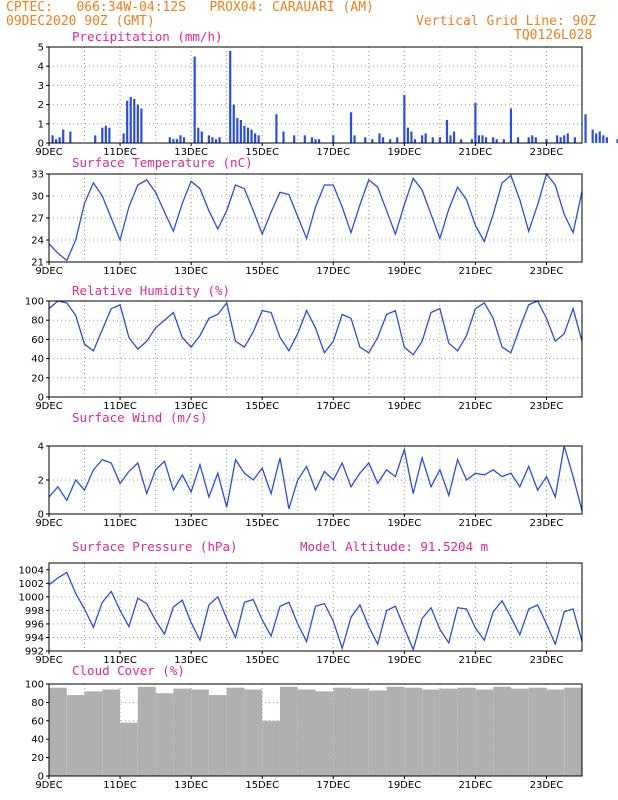 This screenshot has height=800, width=618. What do you see at coordinates (41, 48) in the screenshot?
I see `y-tick-label: 5` at bounding box center [41, 48].